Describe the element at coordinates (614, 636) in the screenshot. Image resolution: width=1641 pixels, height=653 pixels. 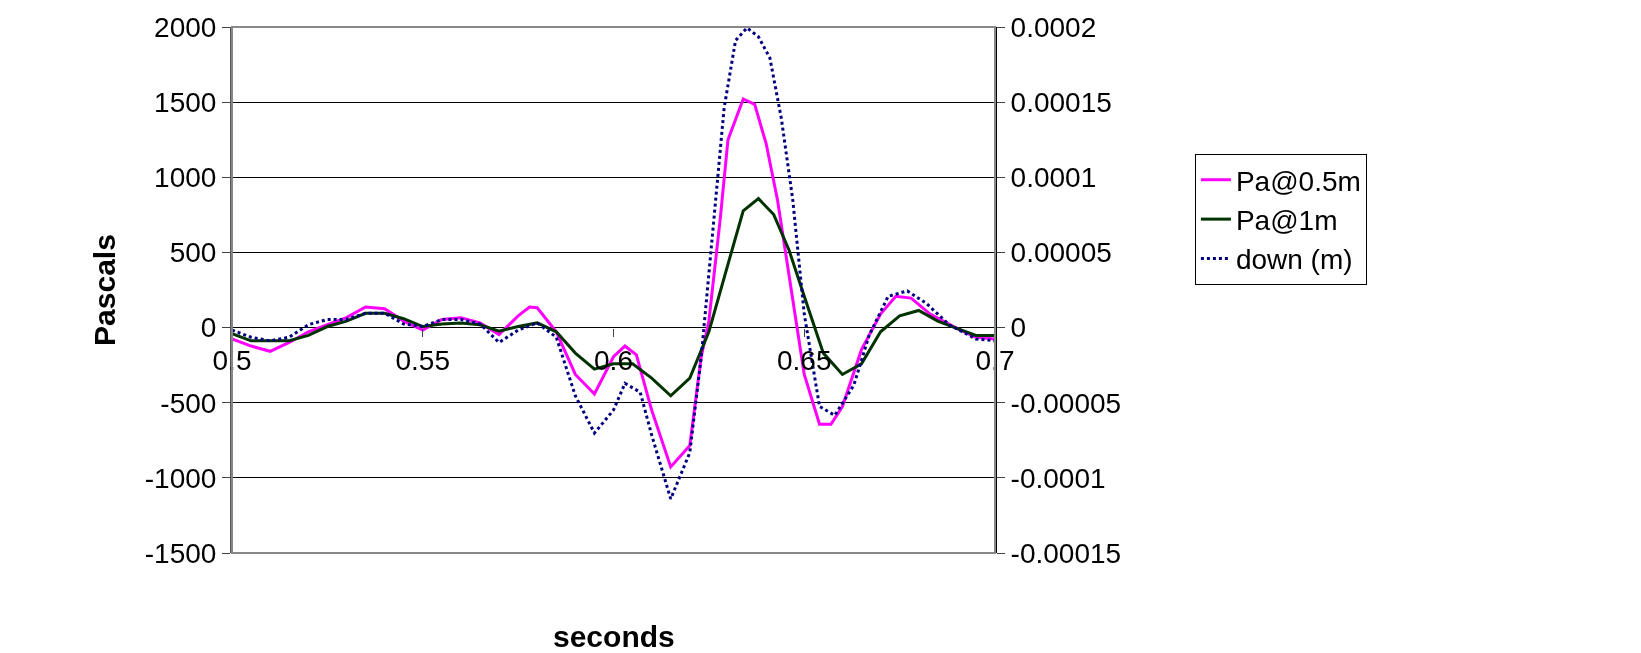
I see `x-axis-title: seconds` at that location.